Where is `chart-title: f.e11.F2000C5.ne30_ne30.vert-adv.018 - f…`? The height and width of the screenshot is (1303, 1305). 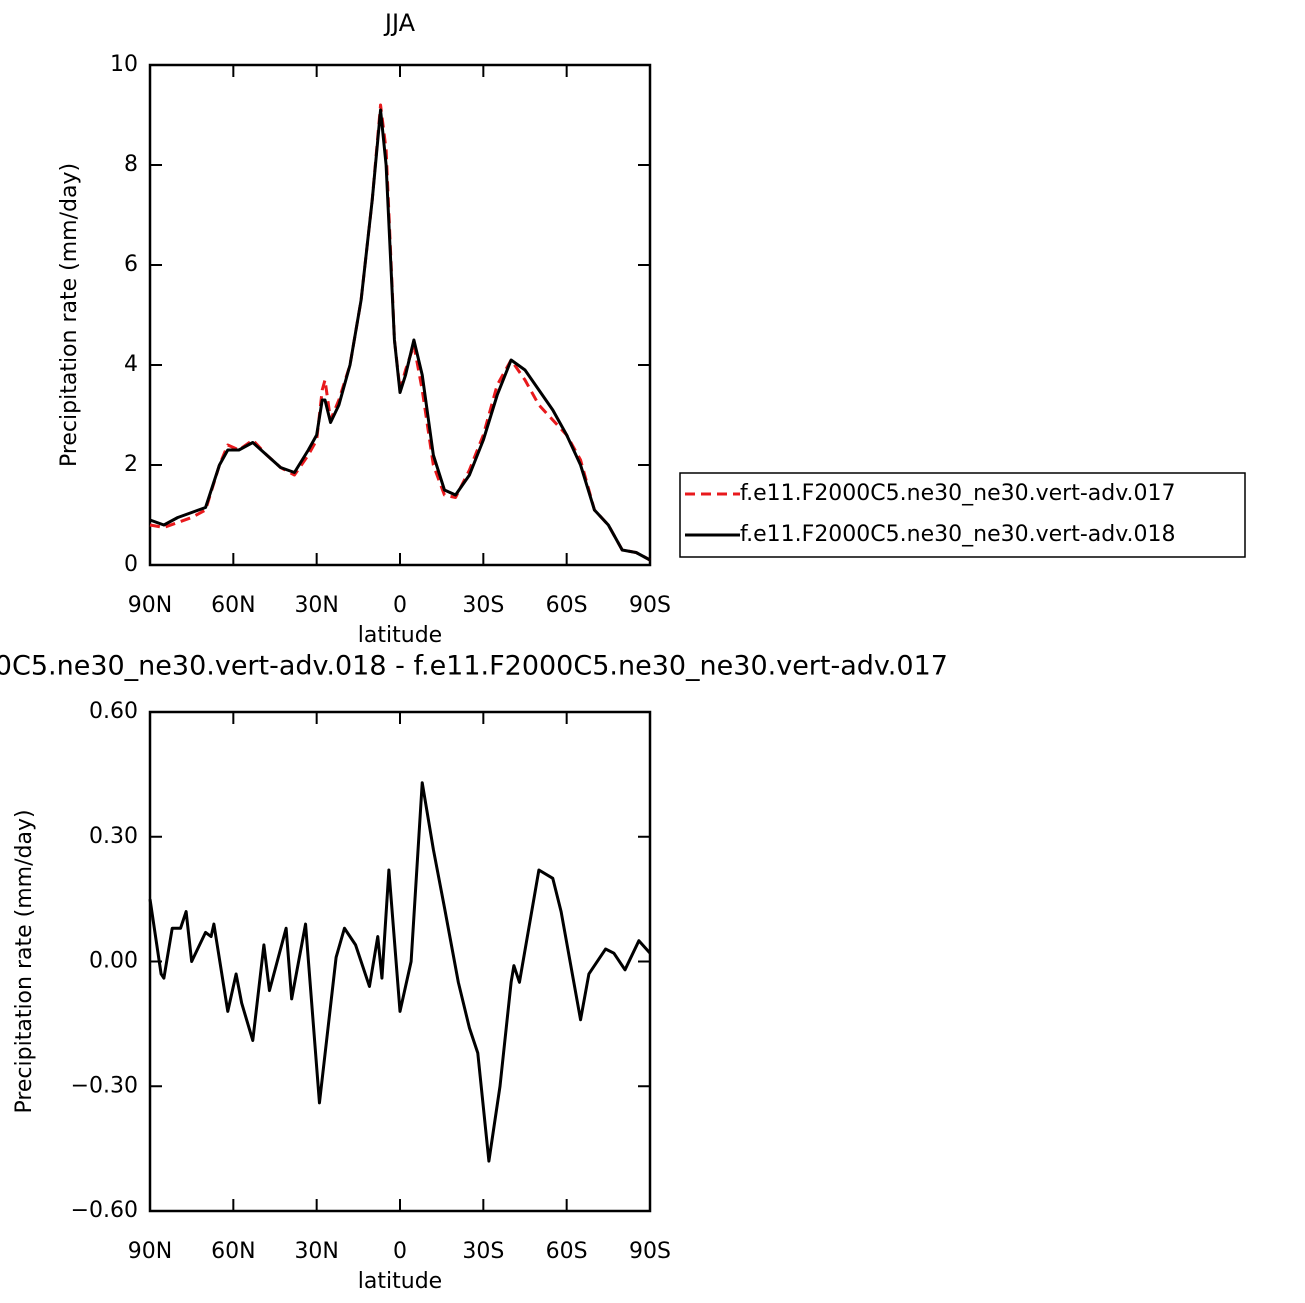 chart-title: f.e11.F2000C5.ne30_ne30.vert-adv.018 - f… is located at coordinates (474, 666).